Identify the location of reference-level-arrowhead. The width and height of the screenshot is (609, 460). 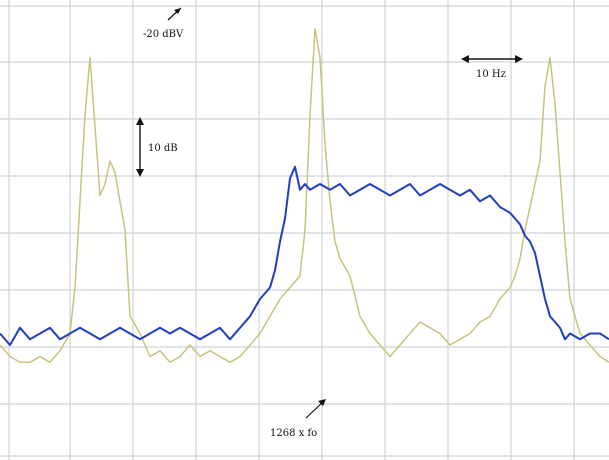
(177, 11).